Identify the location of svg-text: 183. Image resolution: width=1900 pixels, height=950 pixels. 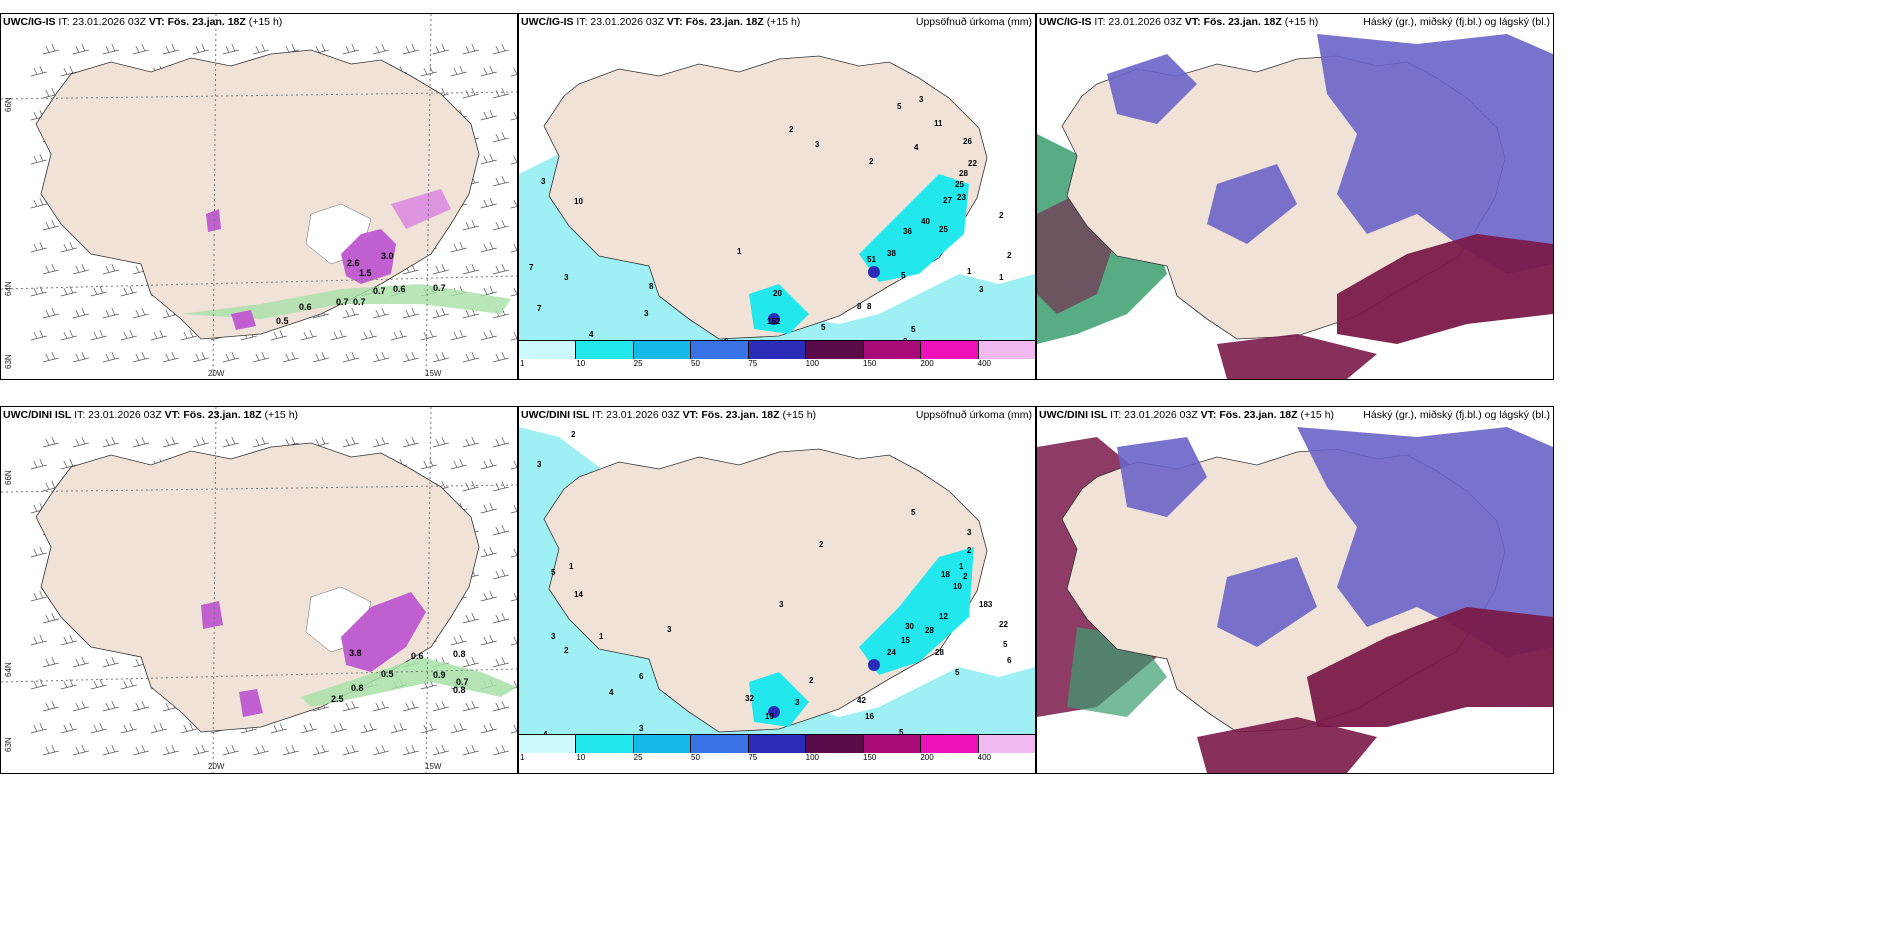
(986, 604).